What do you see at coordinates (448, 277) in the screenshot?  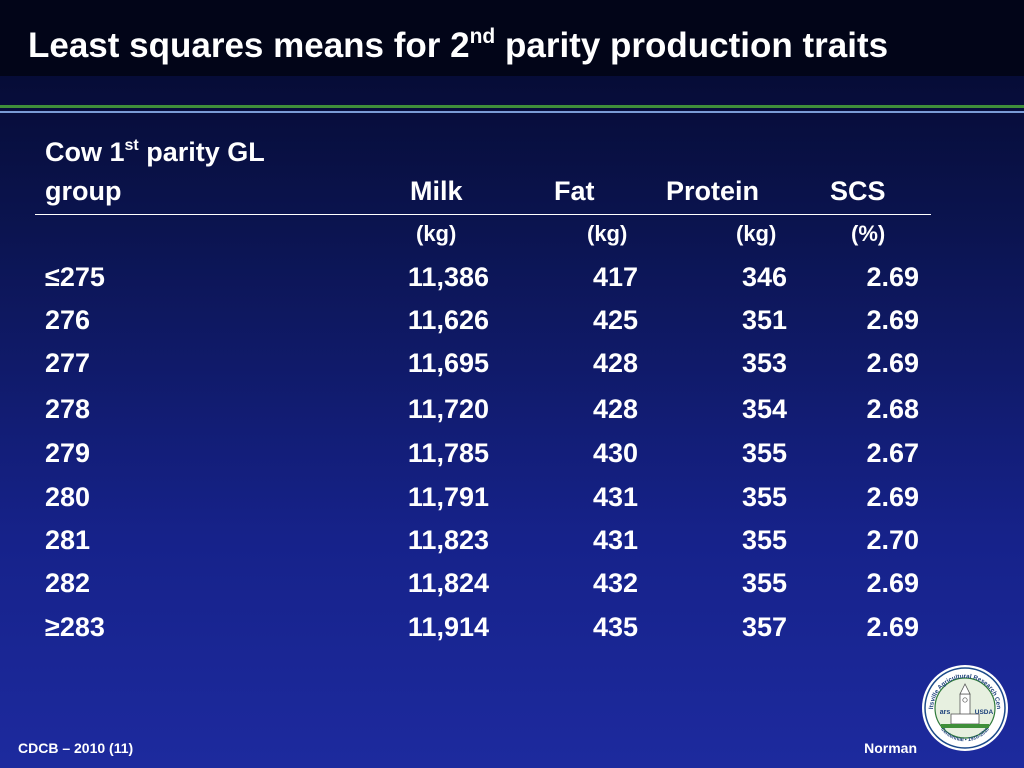 I see `cell-milk: 11,386` at bounding box center [448, 277].